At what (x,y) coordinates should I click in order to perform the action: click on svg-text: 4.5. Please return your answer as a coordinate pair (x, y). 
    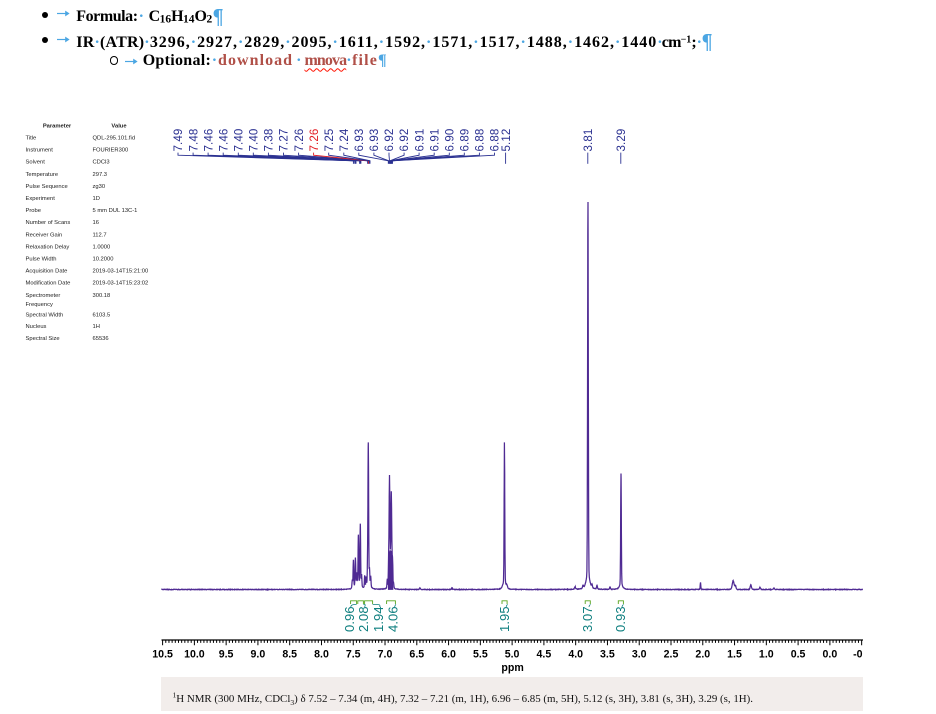
    Looking at the image, I should click on (544, 655).